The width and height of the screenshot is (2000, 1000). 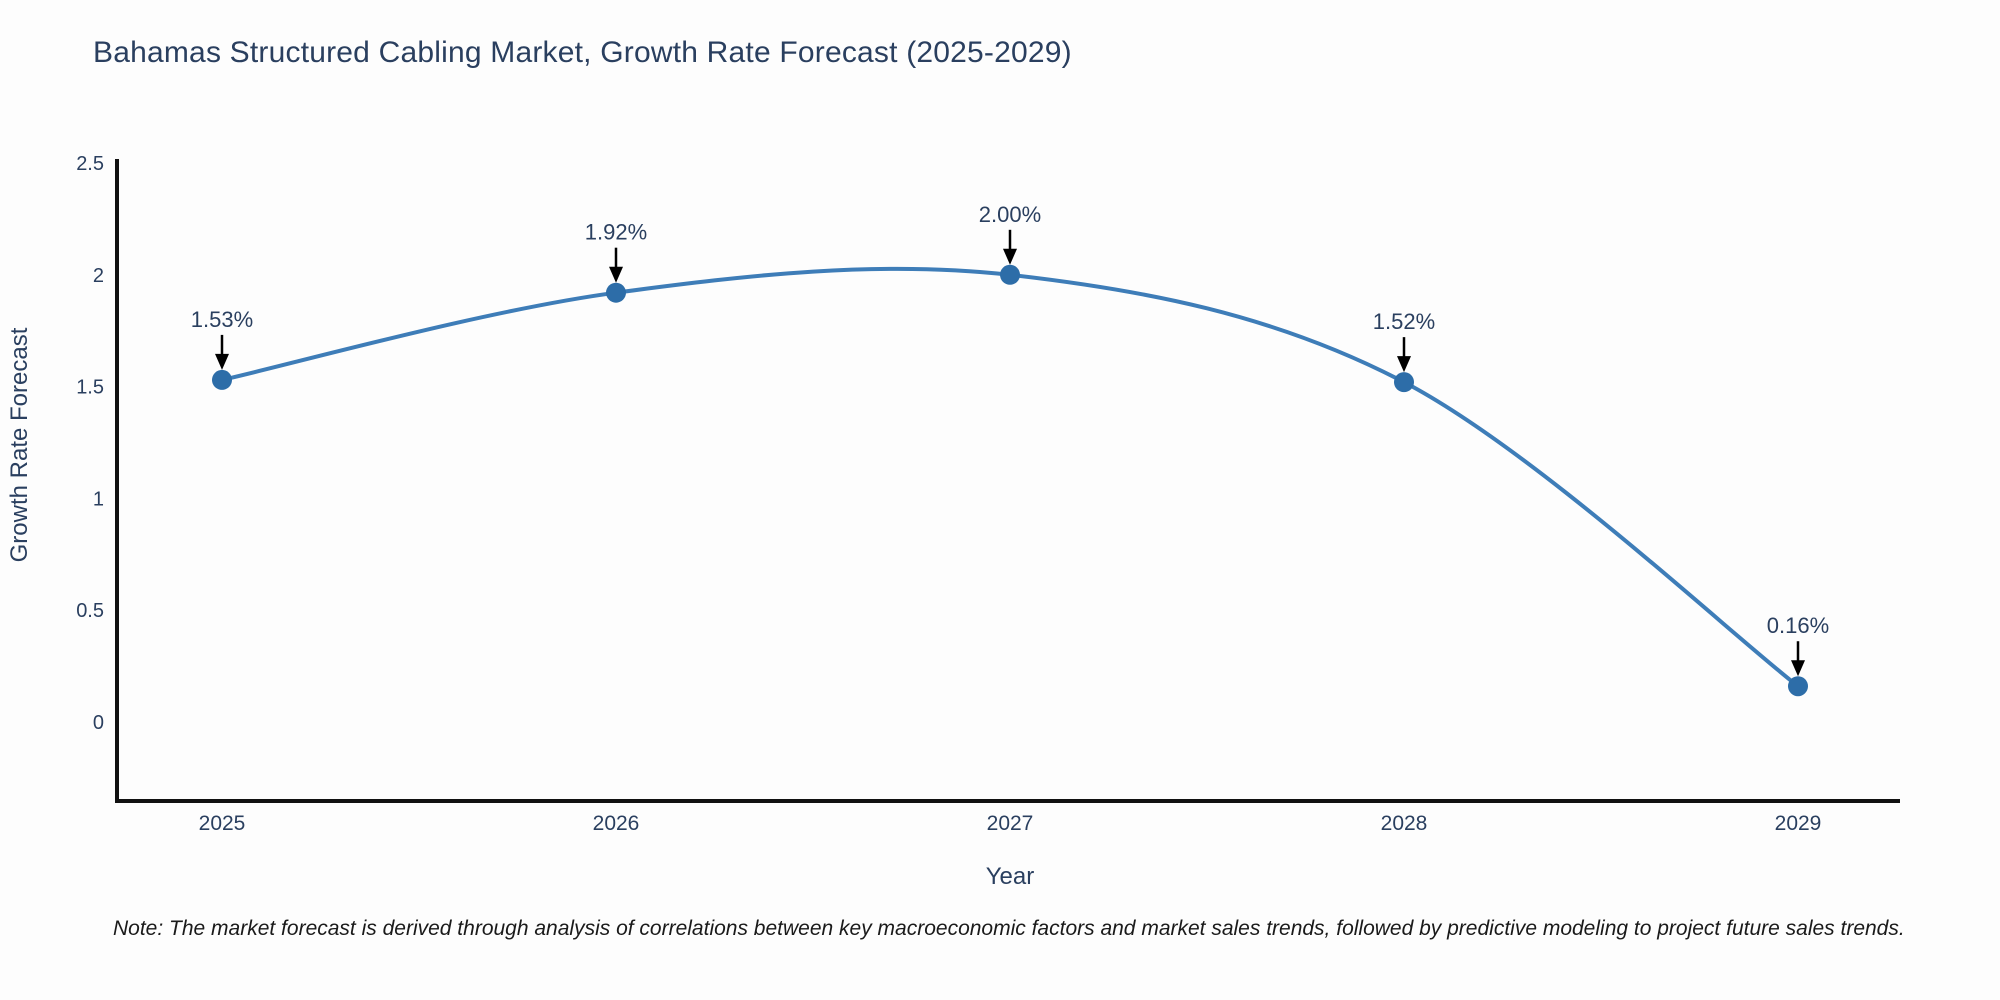 I want to click on x-tick-label: 2025, so click(x=222, y=823).